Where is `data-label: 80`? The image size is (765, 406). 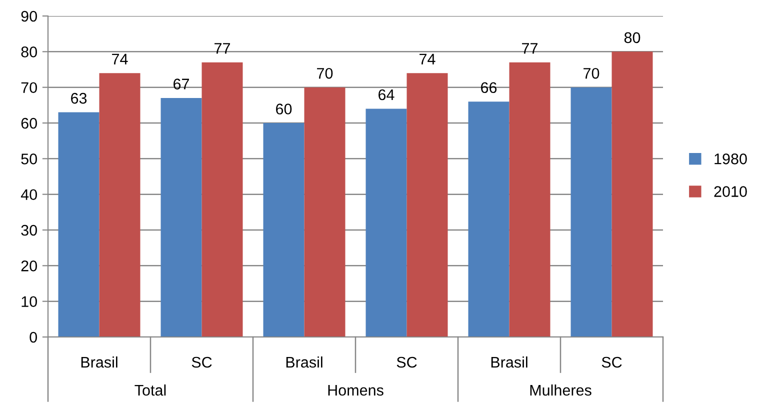
data-label: 80 is located at coordinates (632, 38).